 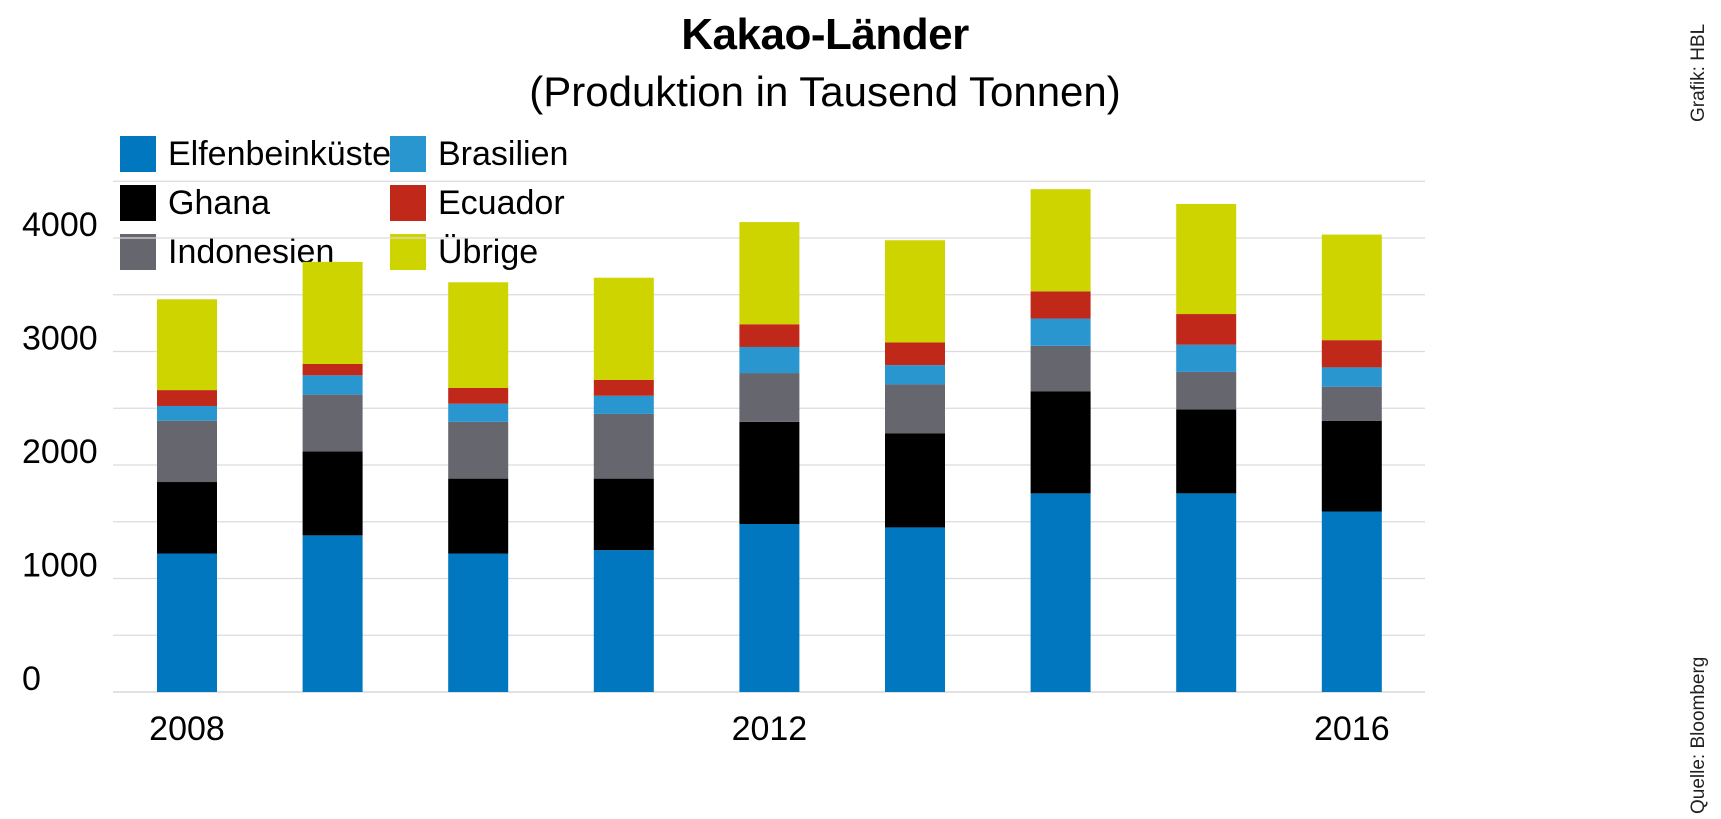 What do you see at coordinates (31, 679) in the screenshot?
I see `y-tick-label: 0` at bounding box center [31, 679].